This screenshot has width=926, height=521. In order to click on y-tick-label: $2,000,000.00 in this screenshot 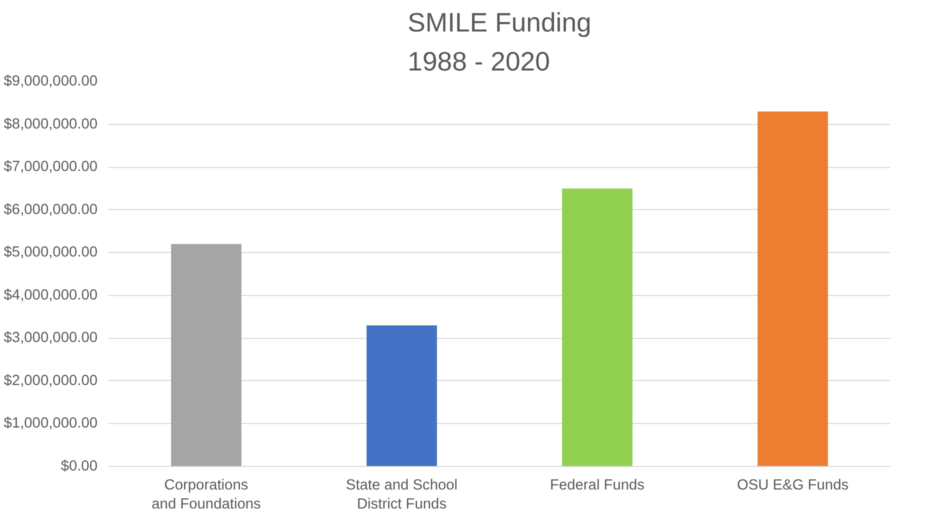, I will do `click(51, 380)`.